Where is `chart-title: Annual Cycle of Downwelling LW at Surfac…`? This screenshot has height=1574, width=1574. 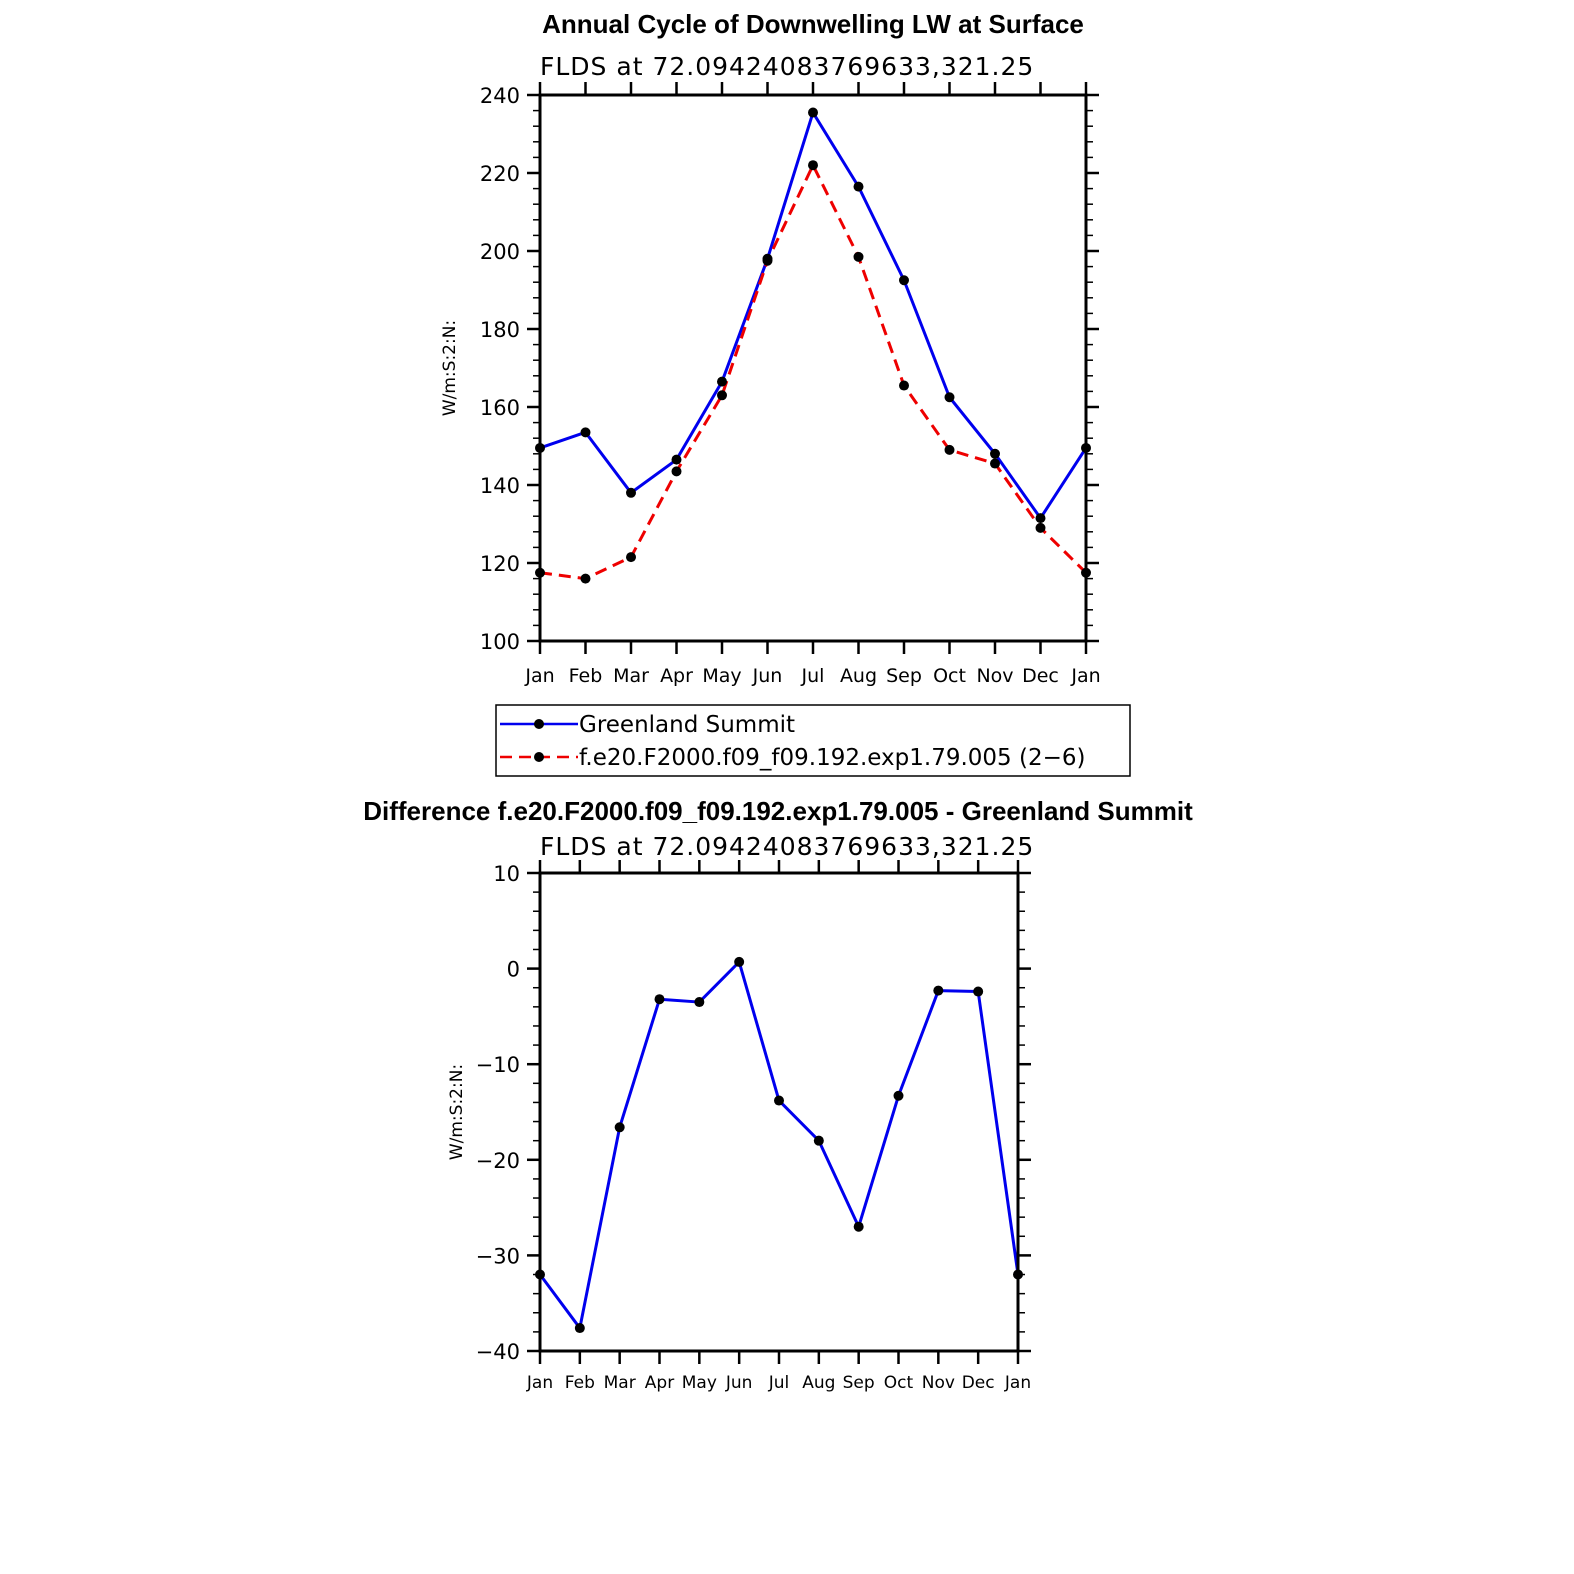
chart-title: Annual Cycle of Downwelling LW at Surfac… is located at coordinates (813, 24).